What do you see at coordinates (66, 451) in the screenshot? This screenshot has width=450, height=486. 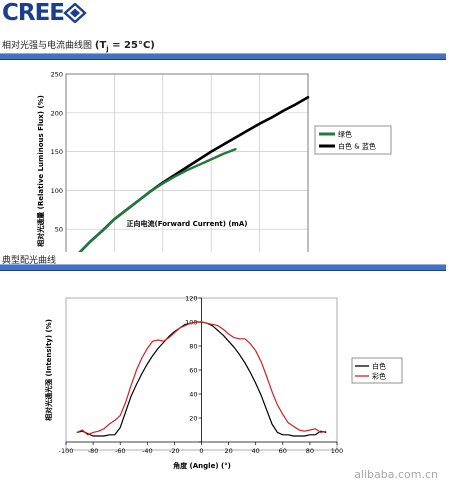 I see `chart2-x-tick-label: -100` at bounding box center [66, 451].